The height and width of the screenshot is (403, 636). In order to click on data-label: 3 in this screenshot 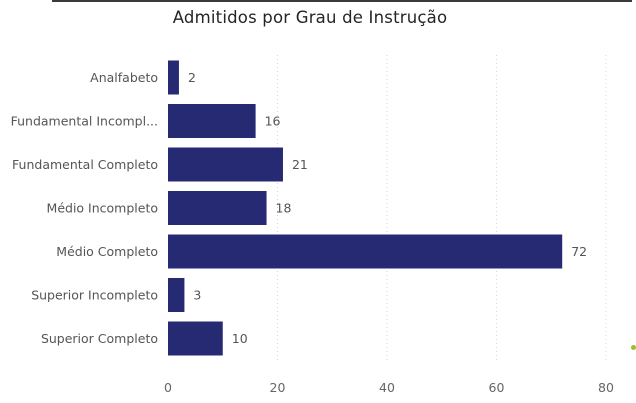, I will do `click(197, 295)`.